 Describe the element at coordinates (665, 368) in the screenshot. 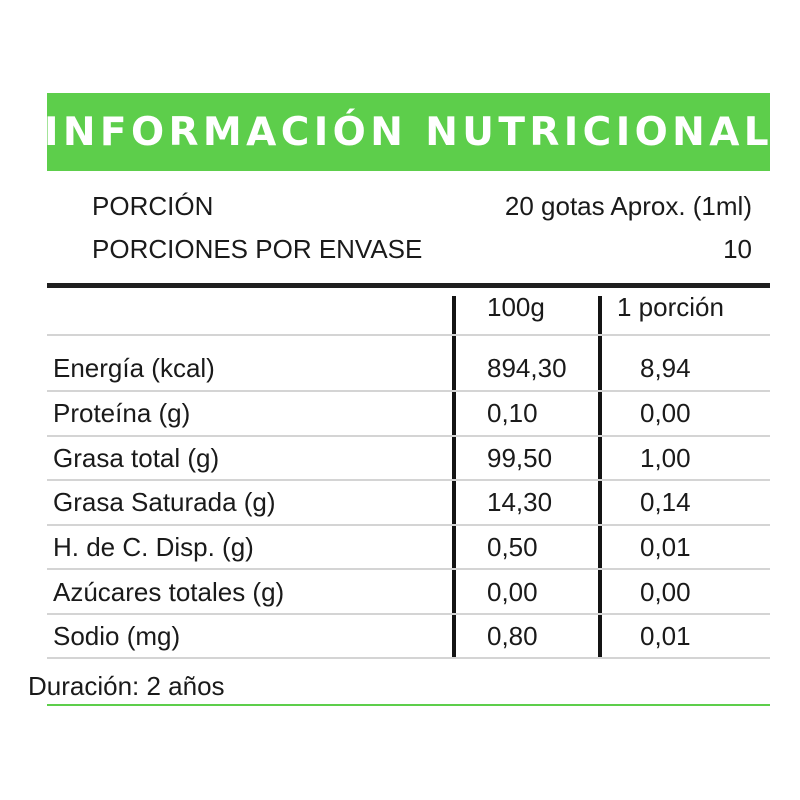

I see `value-portion: 8,94` at that location.